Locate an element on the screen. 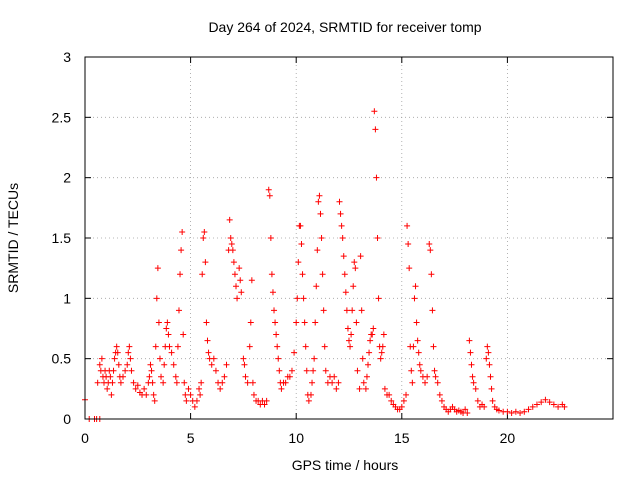 The image size is (640, 480). y-axis-label: SRMTID / TECUs is located at coordinates (13, 238).